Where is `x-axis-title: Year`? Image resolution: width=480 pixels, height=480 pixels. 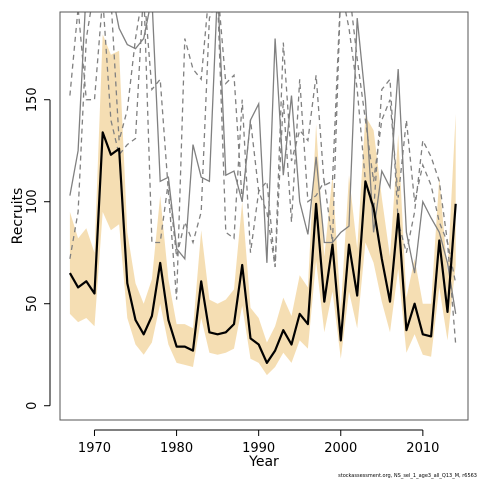 x-axis-title: Year is located at coordinates (263, 462).